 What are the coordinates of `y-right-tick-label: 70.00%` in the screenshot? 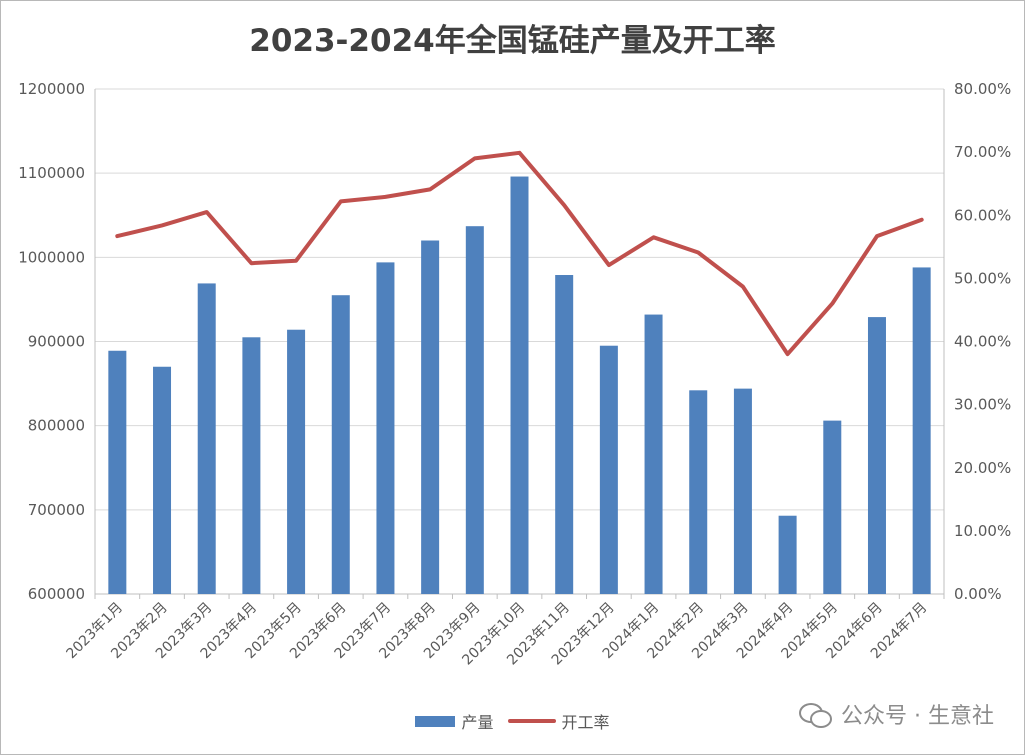 It's located at (982, 152).